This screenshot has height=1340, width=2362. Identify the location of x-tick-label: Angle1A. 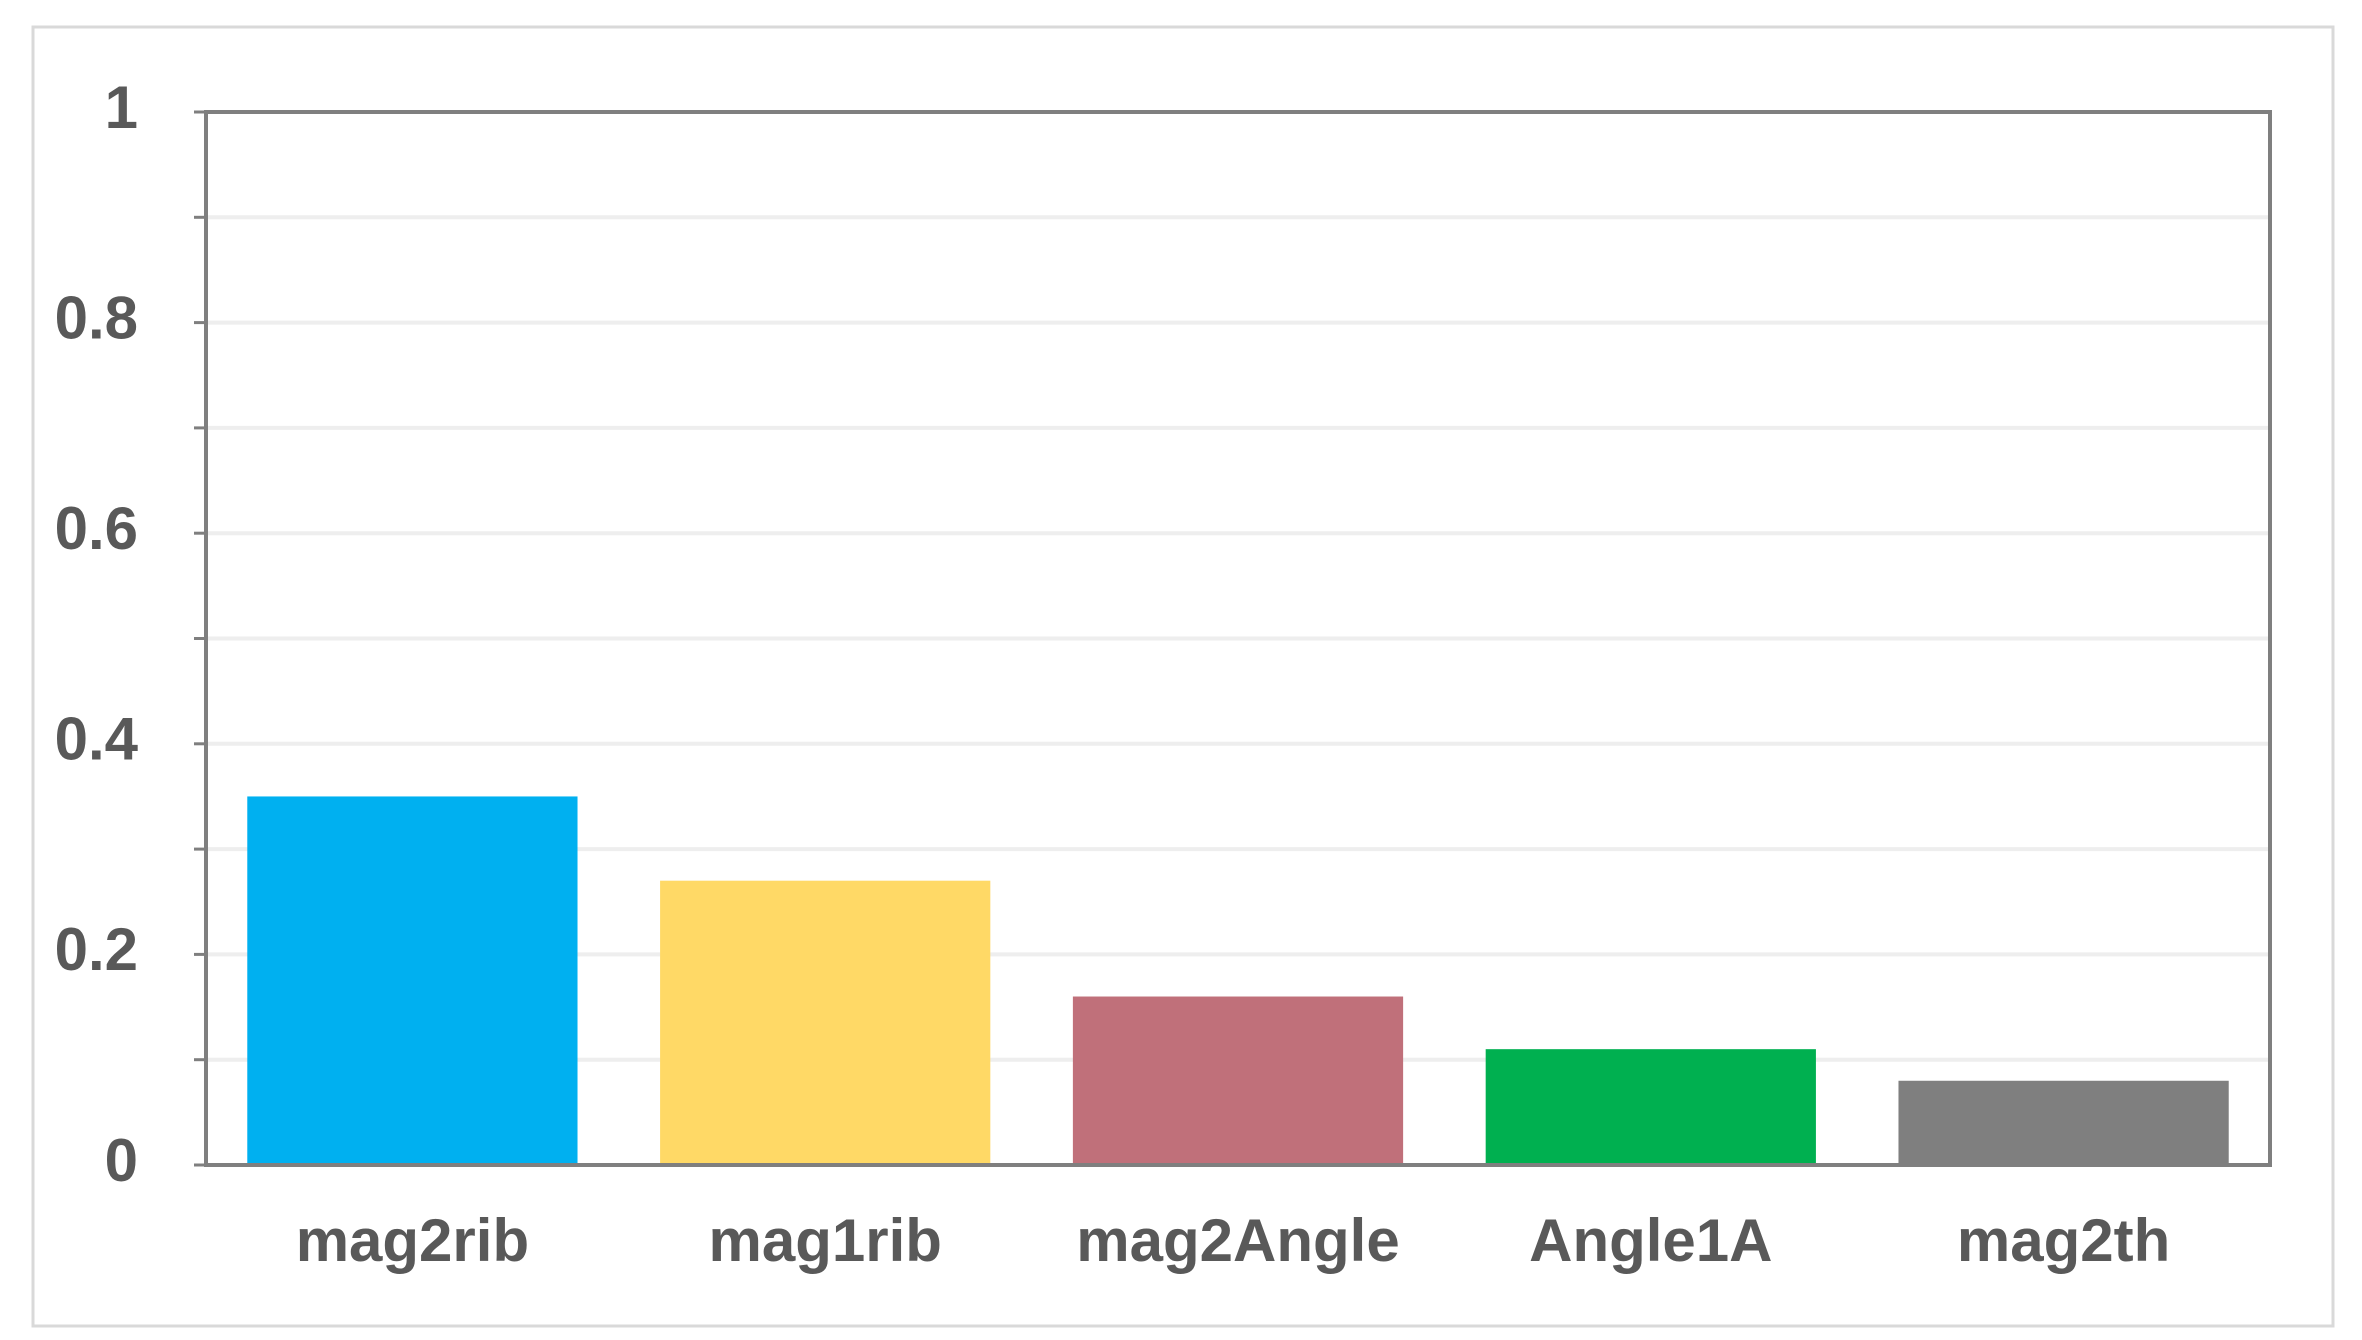
(1650, 1240).